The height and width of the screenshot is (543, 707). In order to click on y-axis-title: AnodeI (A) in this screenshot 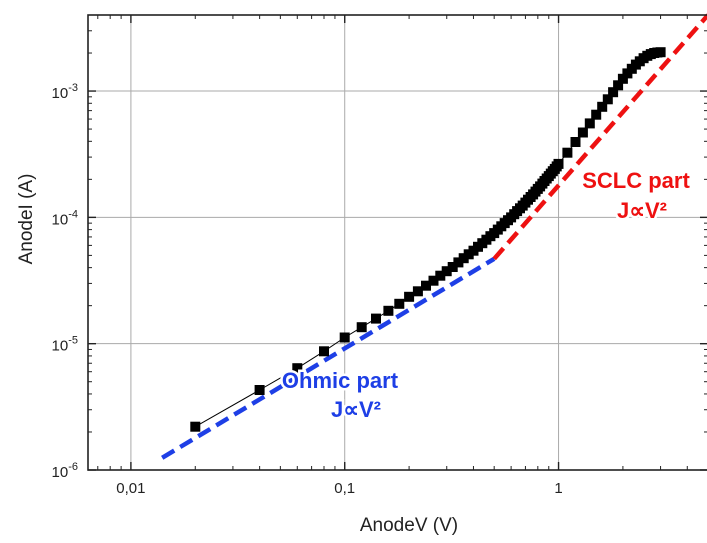, I will do `click(26, 219)`.